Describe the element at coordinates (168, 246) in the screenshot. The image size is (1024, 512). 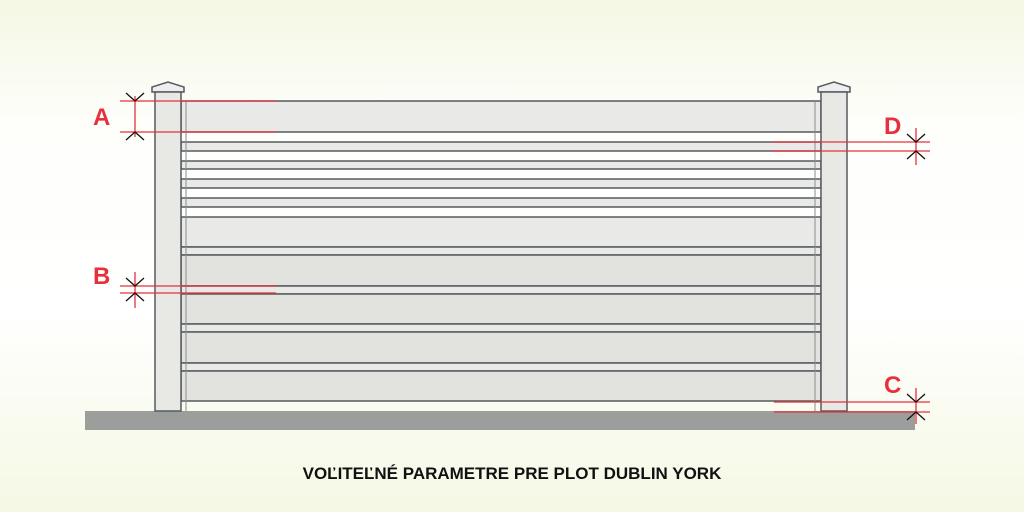
I see `left-post` at that location.